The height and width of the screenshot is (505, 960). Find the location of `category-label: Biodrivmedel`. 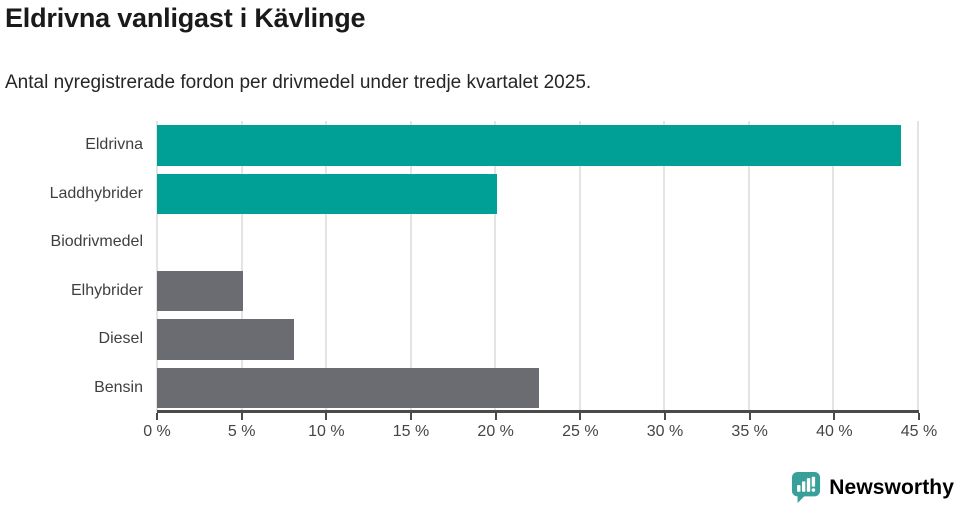

category-label: Biodrivmedel is located at coordinates (96, 242).